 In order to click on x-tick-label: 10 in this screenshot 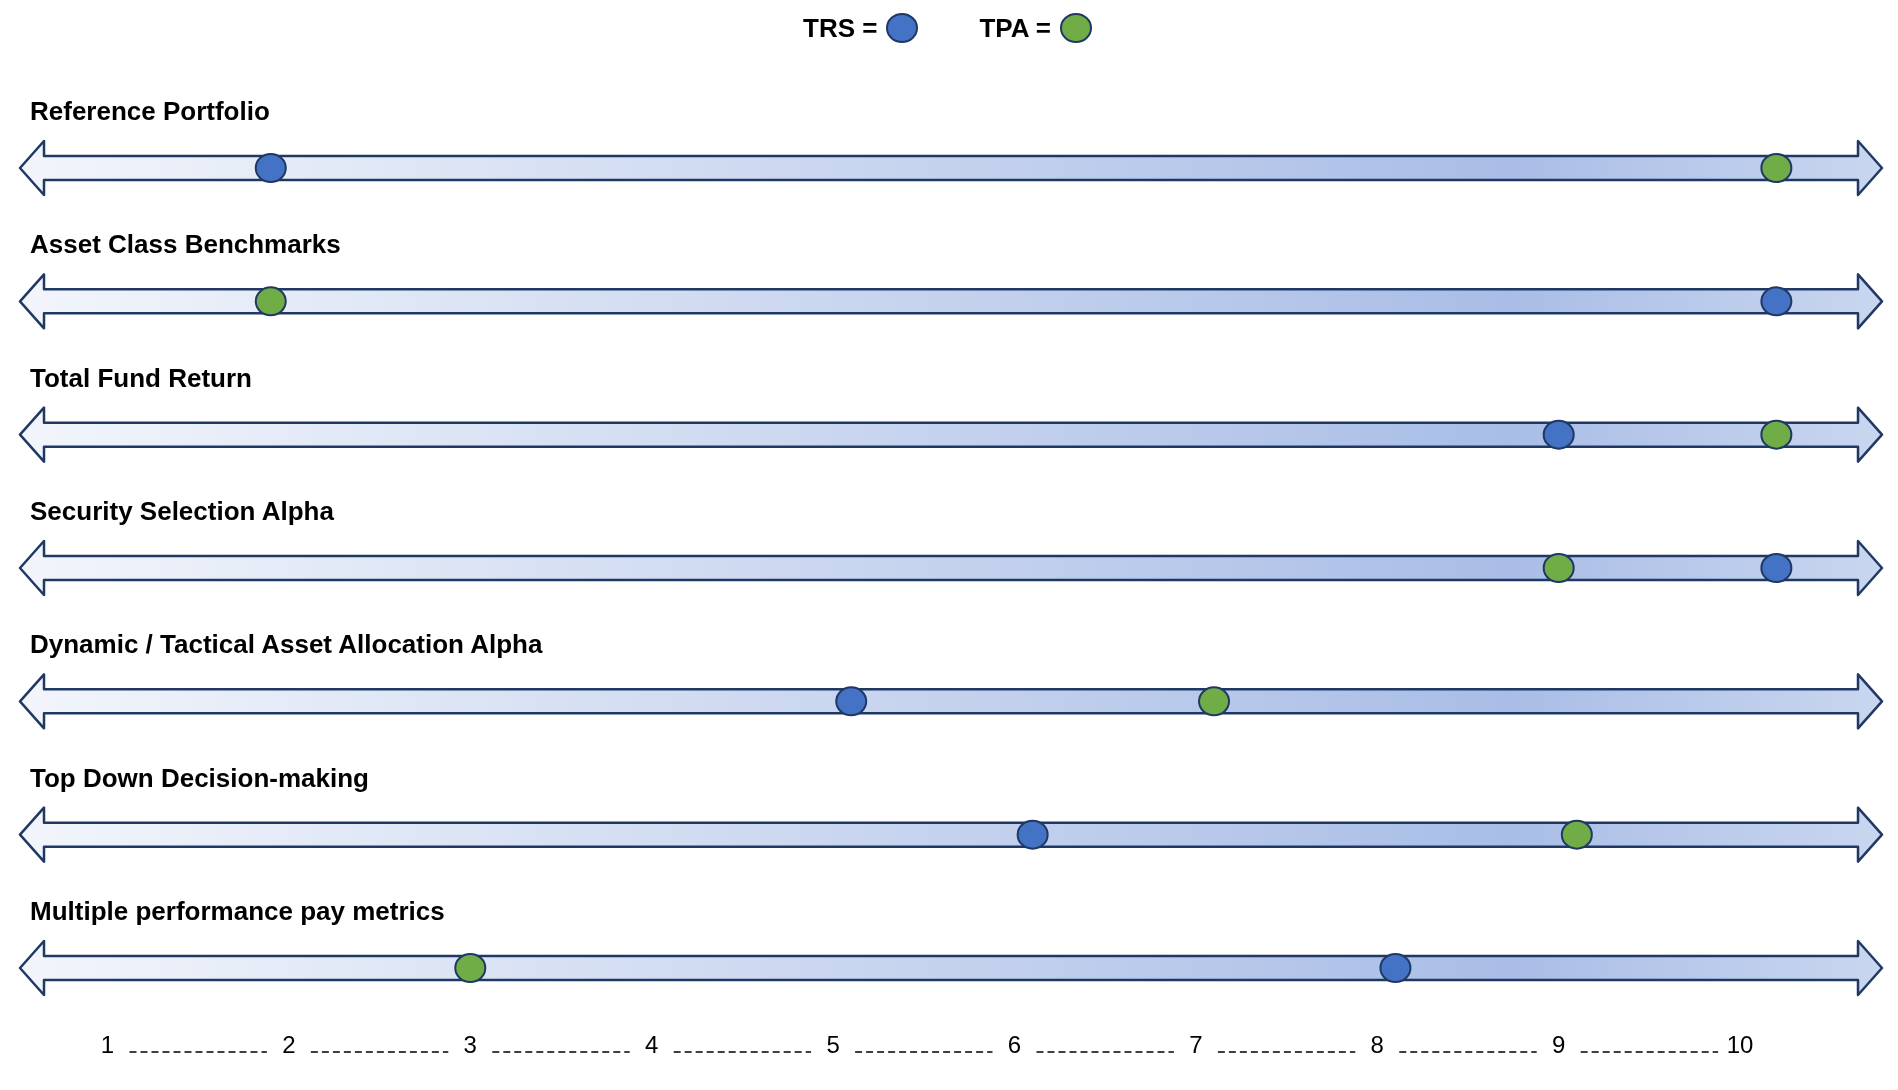, I will do `click(1740, 1045)`.